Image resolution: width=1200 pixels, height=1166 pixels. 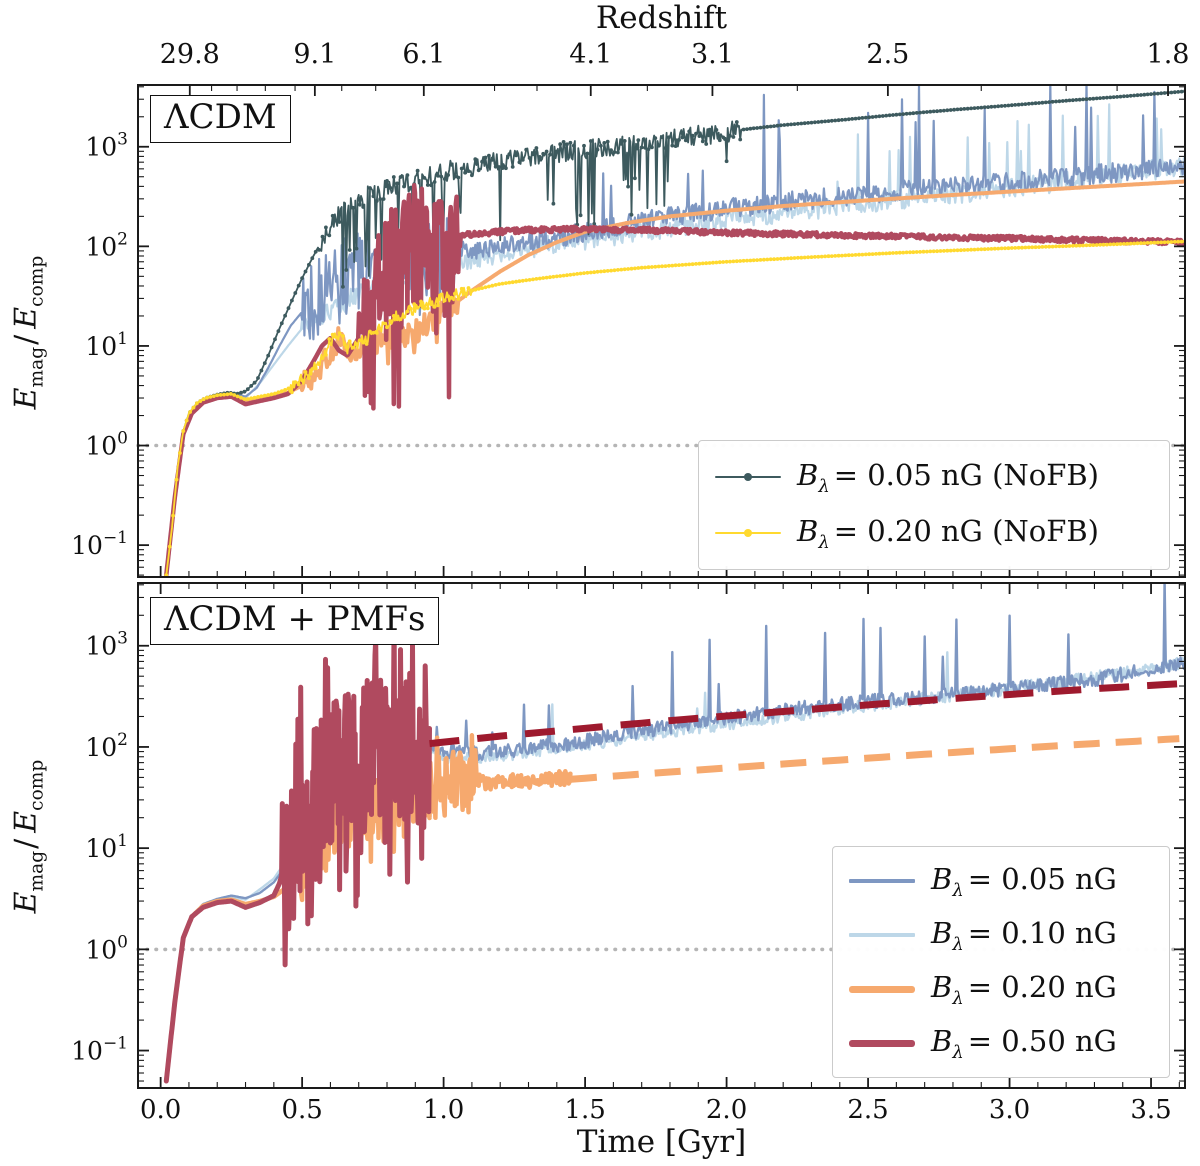 What do you see at coordinates (423, 54) in the screenshot?
I see `redshift-tick-label: 6.1` at bounding box center [423, 54].